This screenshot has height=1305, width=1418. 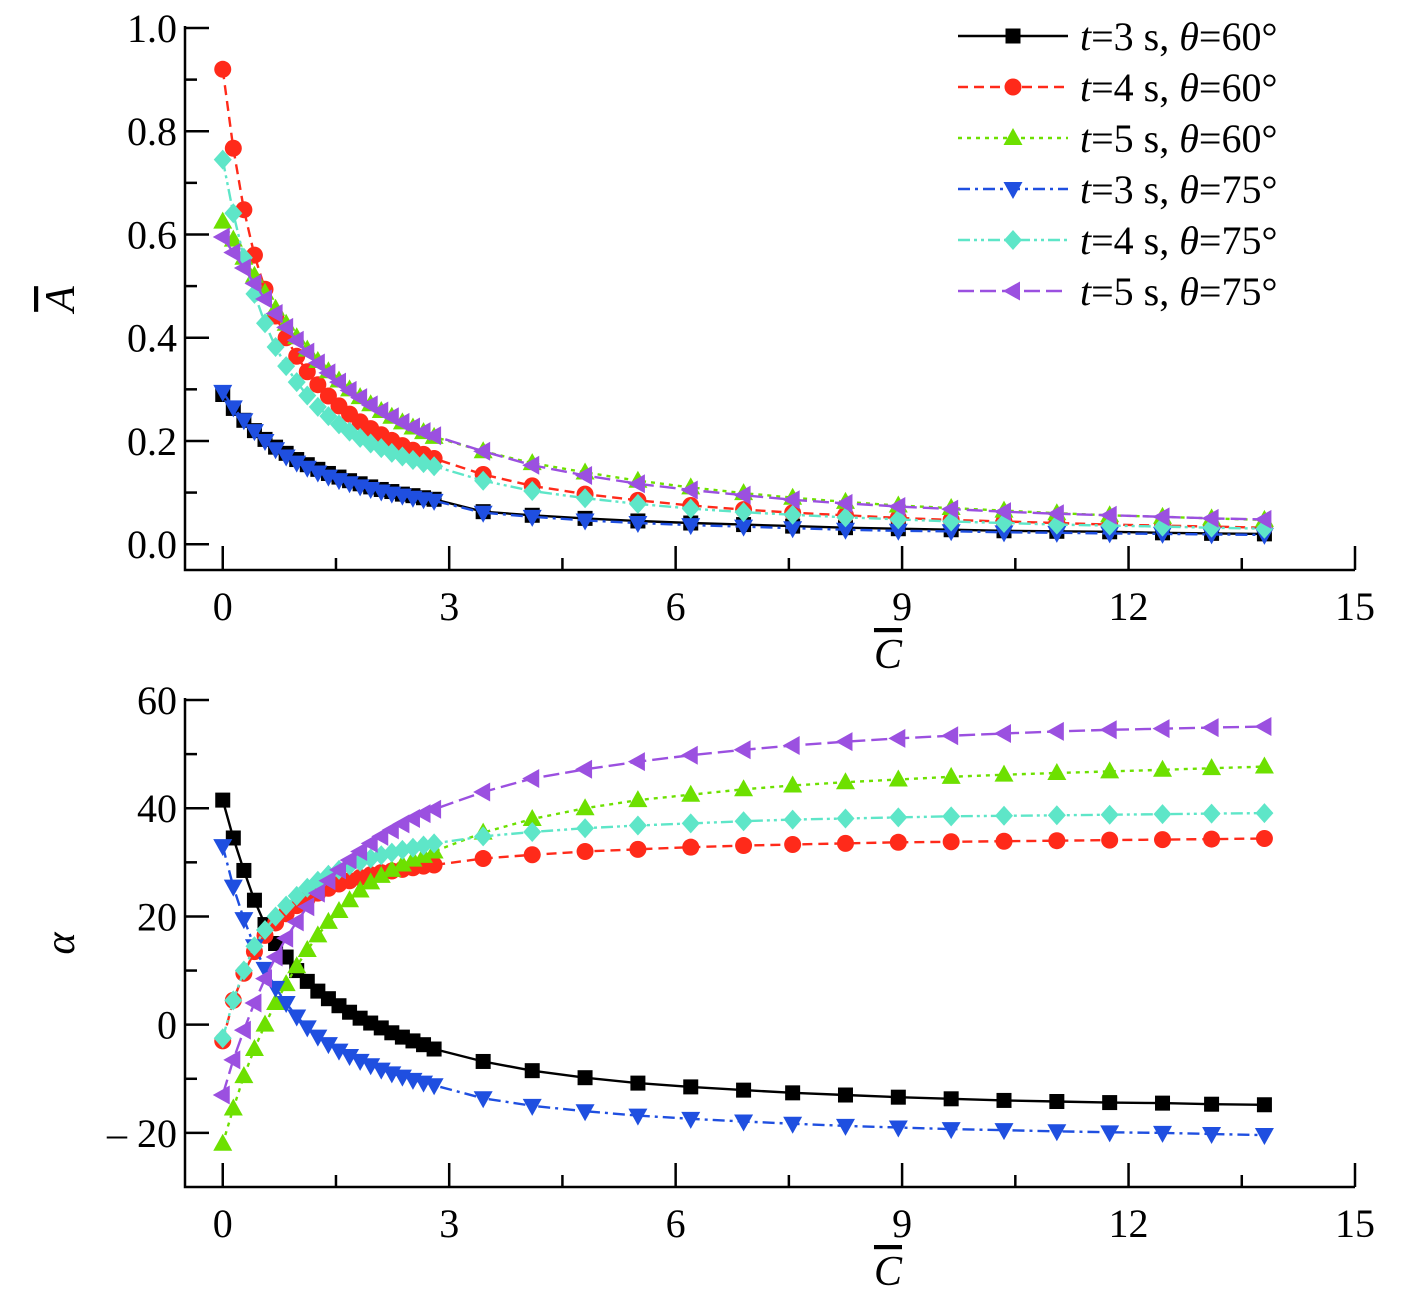 What do you see at coordinates (676, 606) in the screenshot?
I see `x-tick-label: 6` at bounding box center [676, 606].